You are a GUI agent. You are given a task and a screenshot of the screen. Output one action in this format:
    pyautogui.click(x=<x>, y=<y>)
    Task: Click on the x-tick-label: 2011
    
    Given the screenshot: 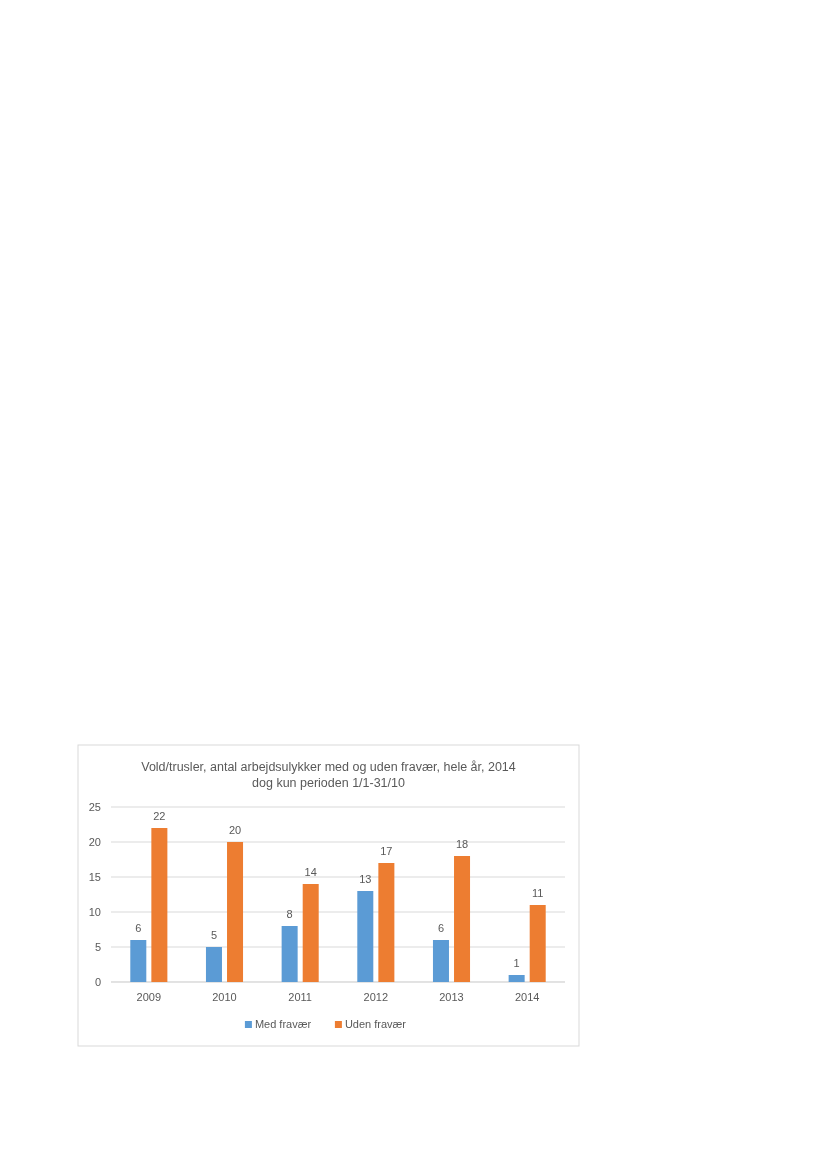 What is the action you would take?
    pyautogui.click(x=300, y=997)
    